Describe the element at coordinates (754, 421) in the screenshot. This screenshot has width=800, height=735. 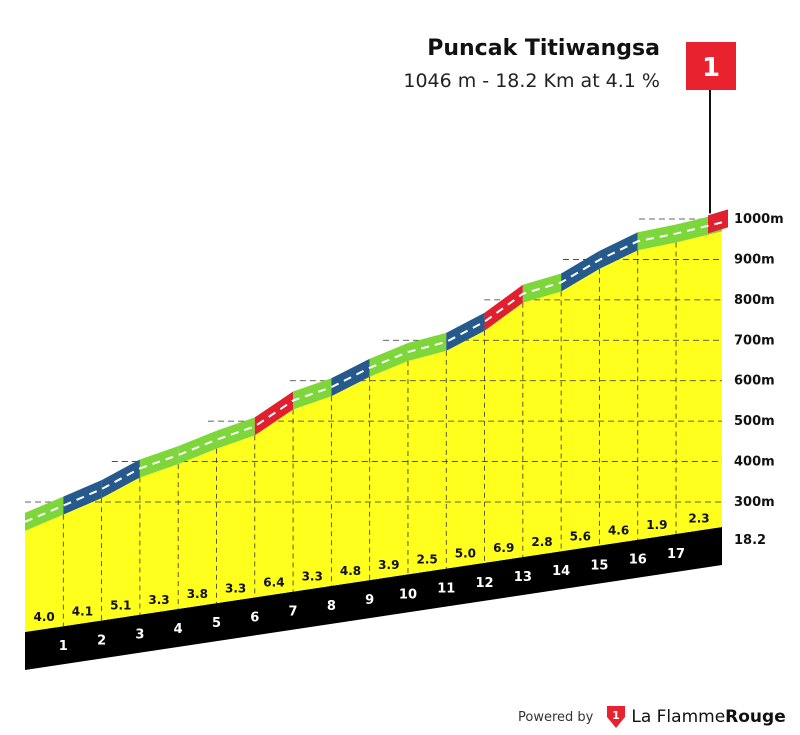
I see `y-tick-label: 500m` at that location.